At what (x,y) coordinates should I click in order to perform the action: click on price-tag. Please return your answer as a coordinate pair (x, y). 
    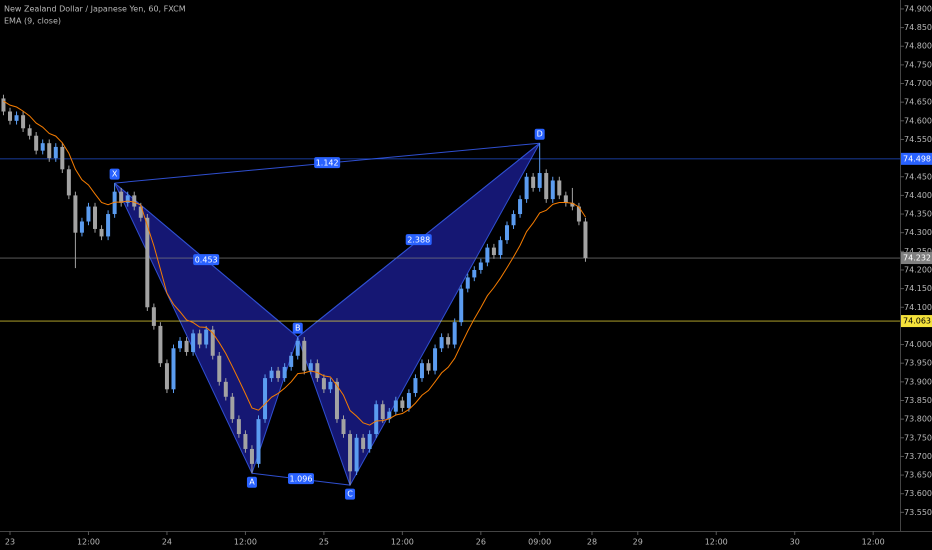
    Looking at the image, I should click on (916, 258).